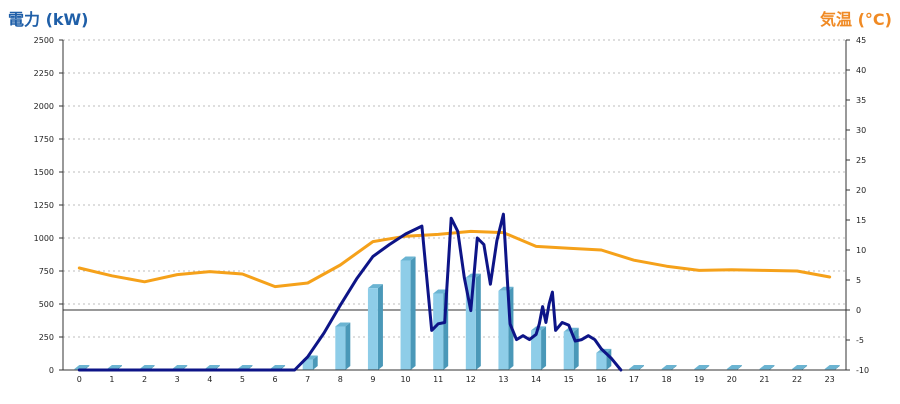 The width and height of the screenshot is (900, 404). Describe the element at coordinates (862, 370) in the screenshot. I see `right-tick-label: -10` at that location.